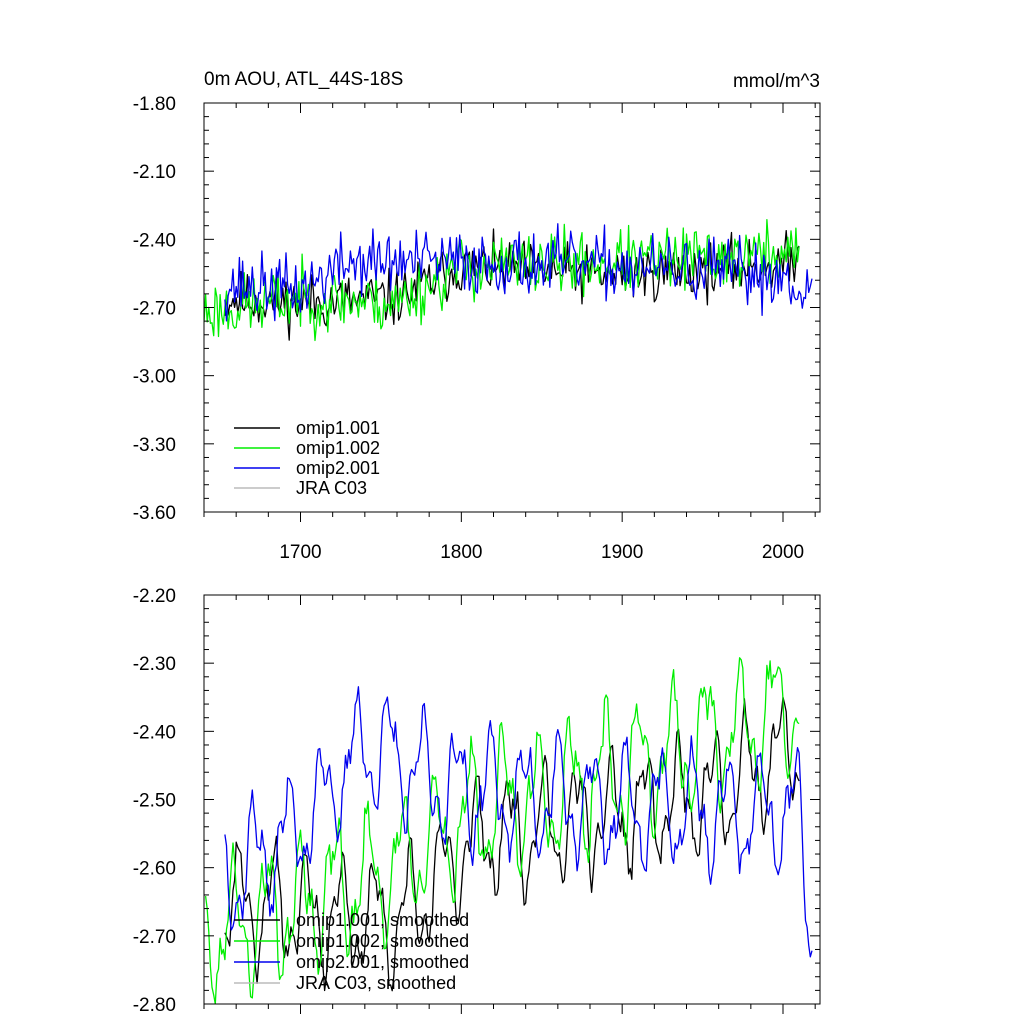 This screenshot has height=1024, width=1024. I want to click on y-tick-label: -2.30, so click(154, 664).